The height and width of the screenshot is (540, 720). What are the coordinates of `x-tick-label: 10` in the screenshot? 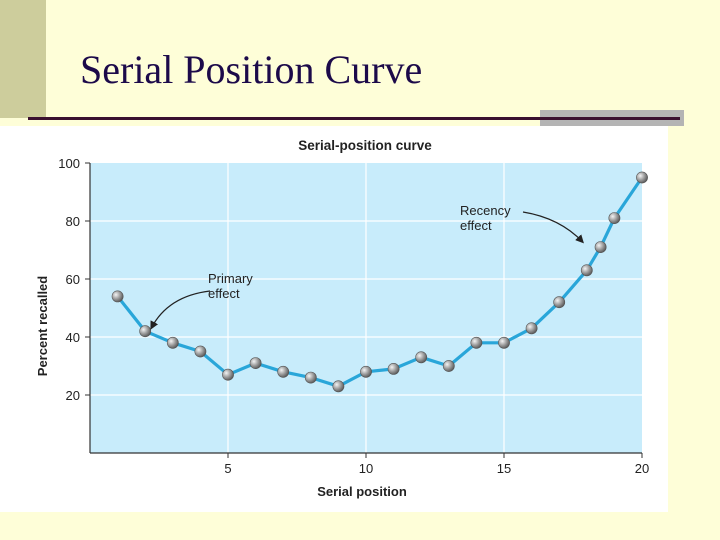 It's located at (366, 468).